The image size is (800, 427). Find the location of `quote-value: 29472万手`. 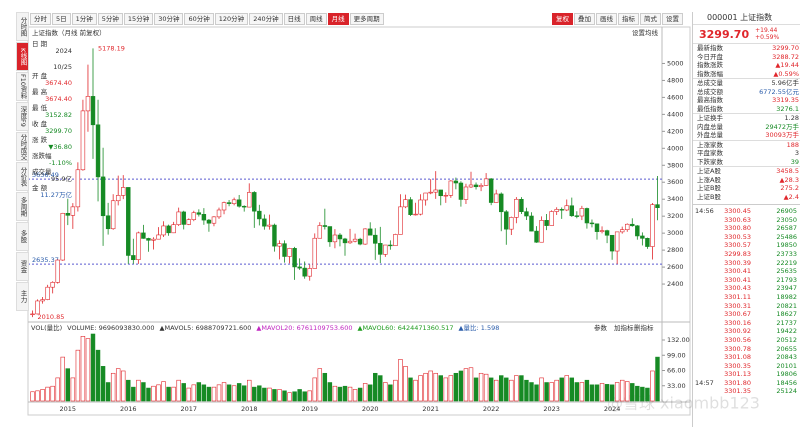

quote-value: 29472万手 is located at coordinates (782, 126).